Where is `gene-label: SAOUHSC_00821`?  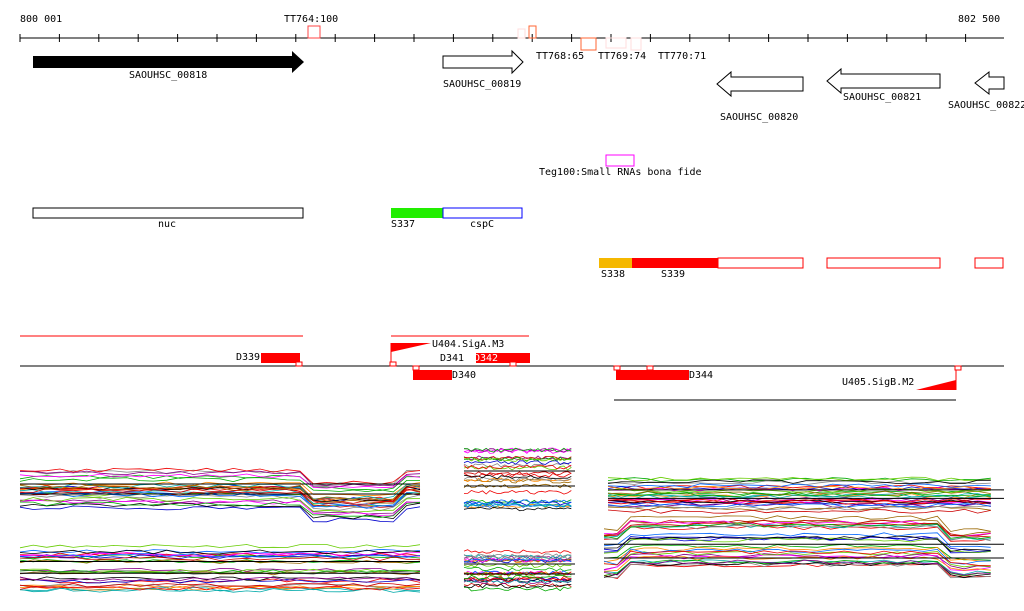 gene-label: SAOUHSC_00821 is located at coordinates (882, 97).